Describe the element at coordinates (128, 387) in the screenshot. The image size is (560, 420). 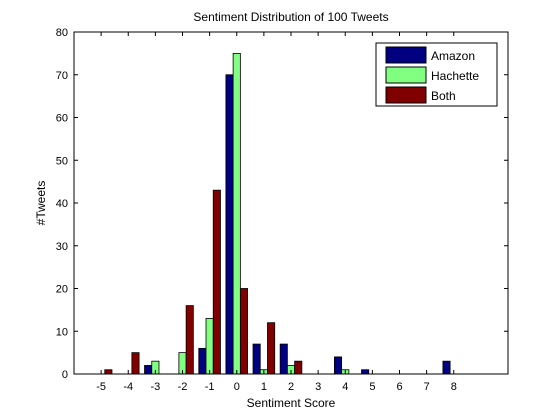
I see `x-tick-label: -4` at that location.